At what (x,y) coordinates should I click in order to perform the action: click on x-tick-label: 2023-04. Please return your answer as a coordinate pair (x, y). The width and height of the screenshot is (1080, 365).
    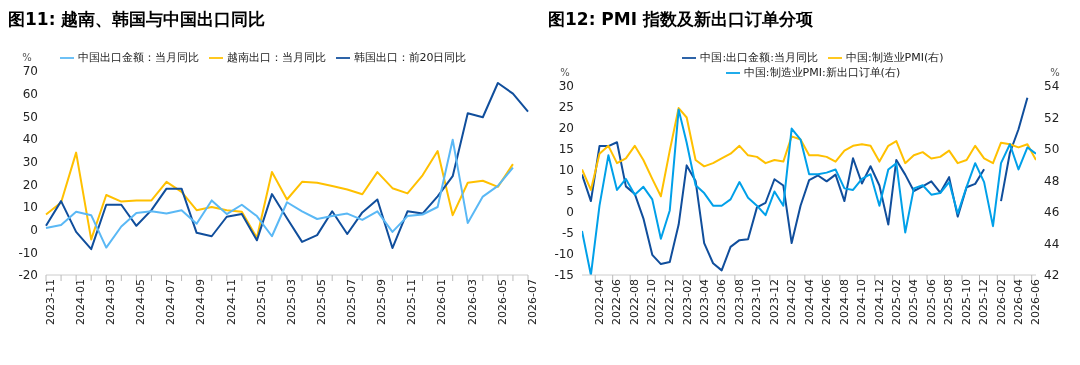
    Looking at the image, I should click on (704, 302).